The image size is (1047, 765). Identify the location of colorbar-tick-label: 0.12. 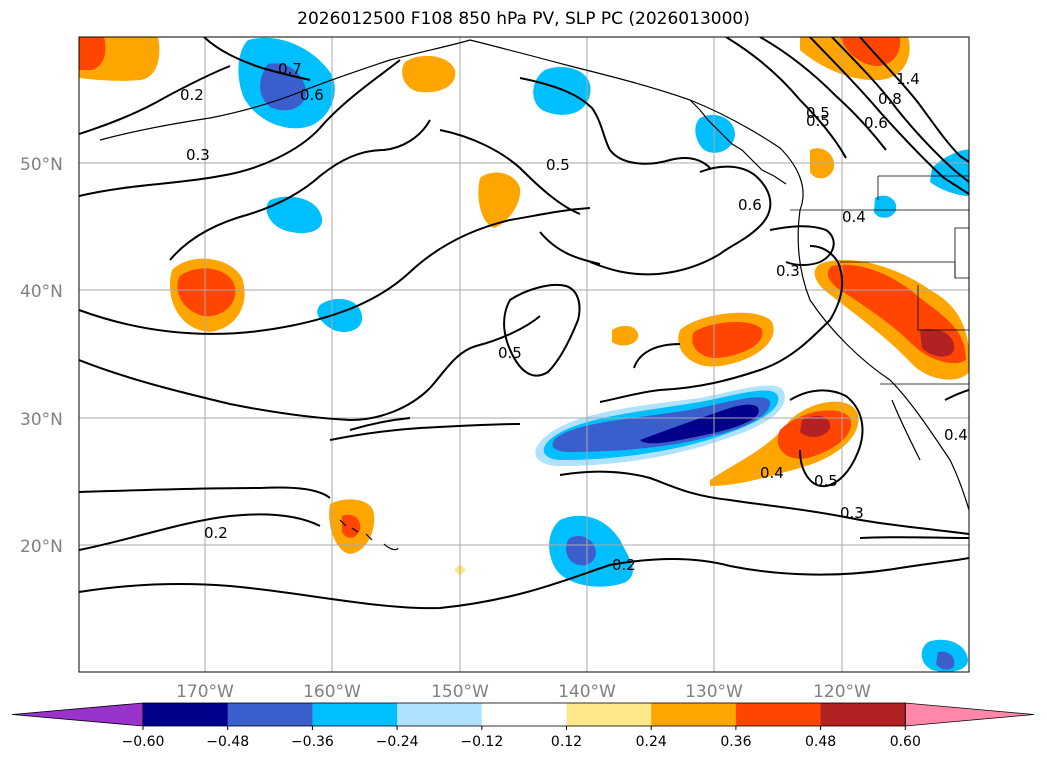
(566, 742).